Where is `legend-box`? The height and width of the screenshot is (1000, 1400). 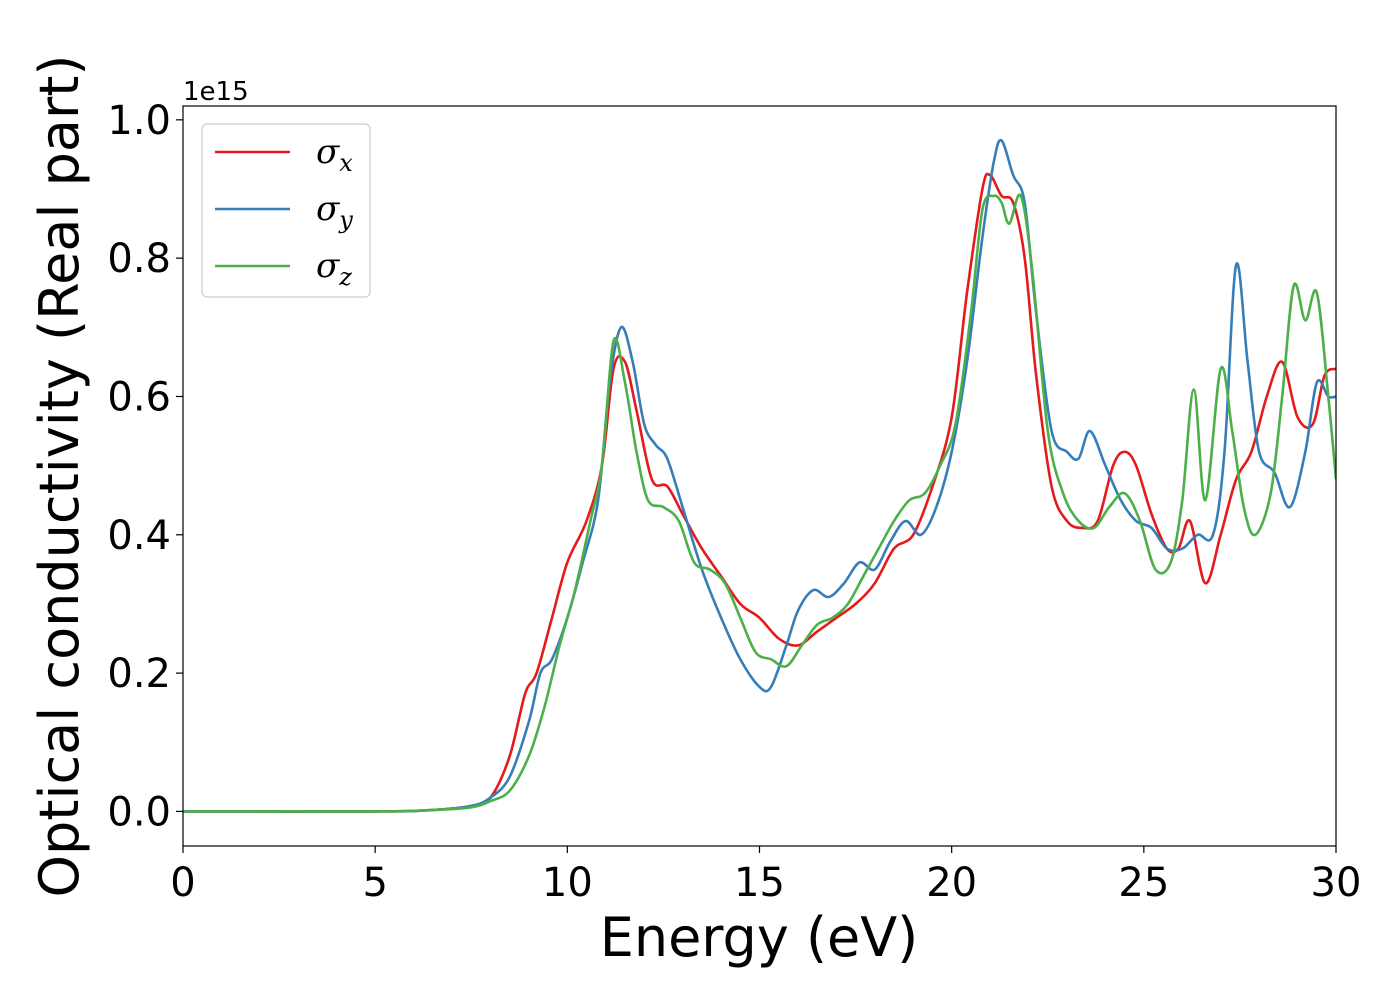 legend-box is located at coordinates (286, 210).